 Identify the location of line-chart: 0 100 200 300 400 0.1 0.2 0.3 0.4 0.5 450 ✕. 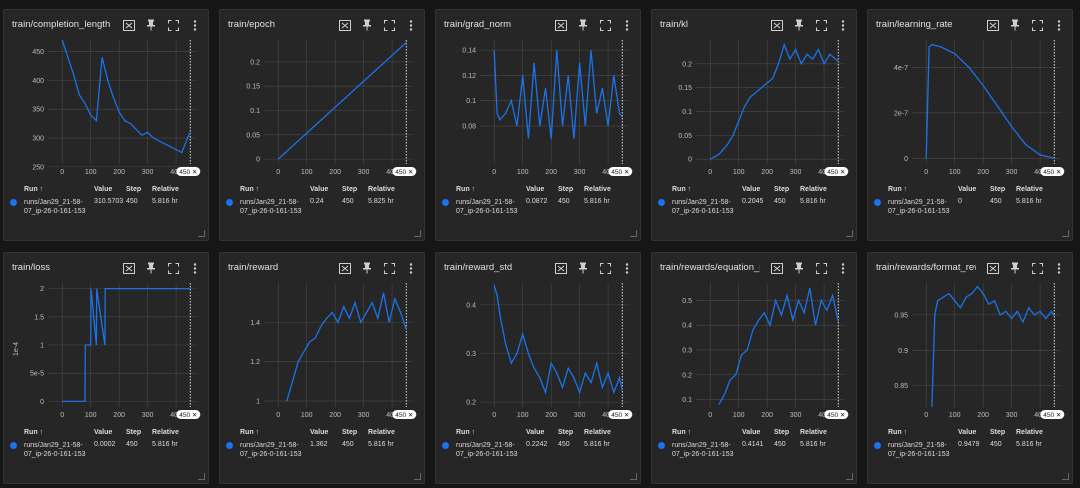
(755, 352).